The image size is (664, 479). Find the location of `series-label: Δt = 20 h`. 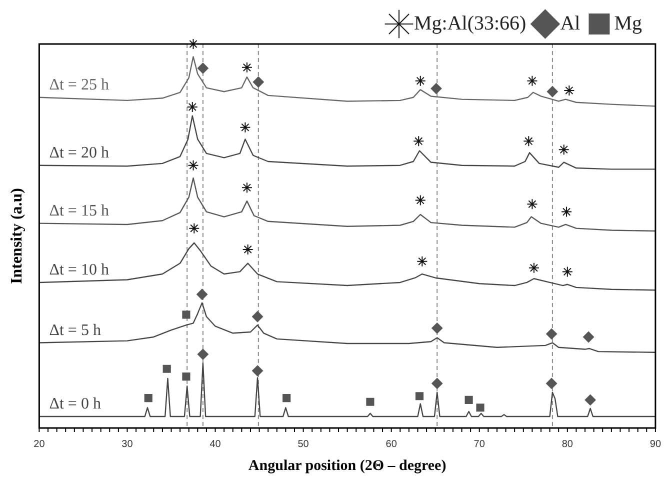

series-label: Δt = 20 h is located at coordinates (79, 153).